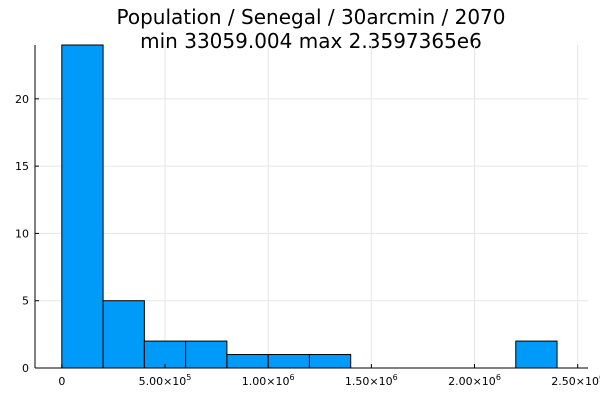  Describe the element at coordinates (268, 380) in the screenshot. I see `x-tick-label-2: 1.00×10⁶` at that location.